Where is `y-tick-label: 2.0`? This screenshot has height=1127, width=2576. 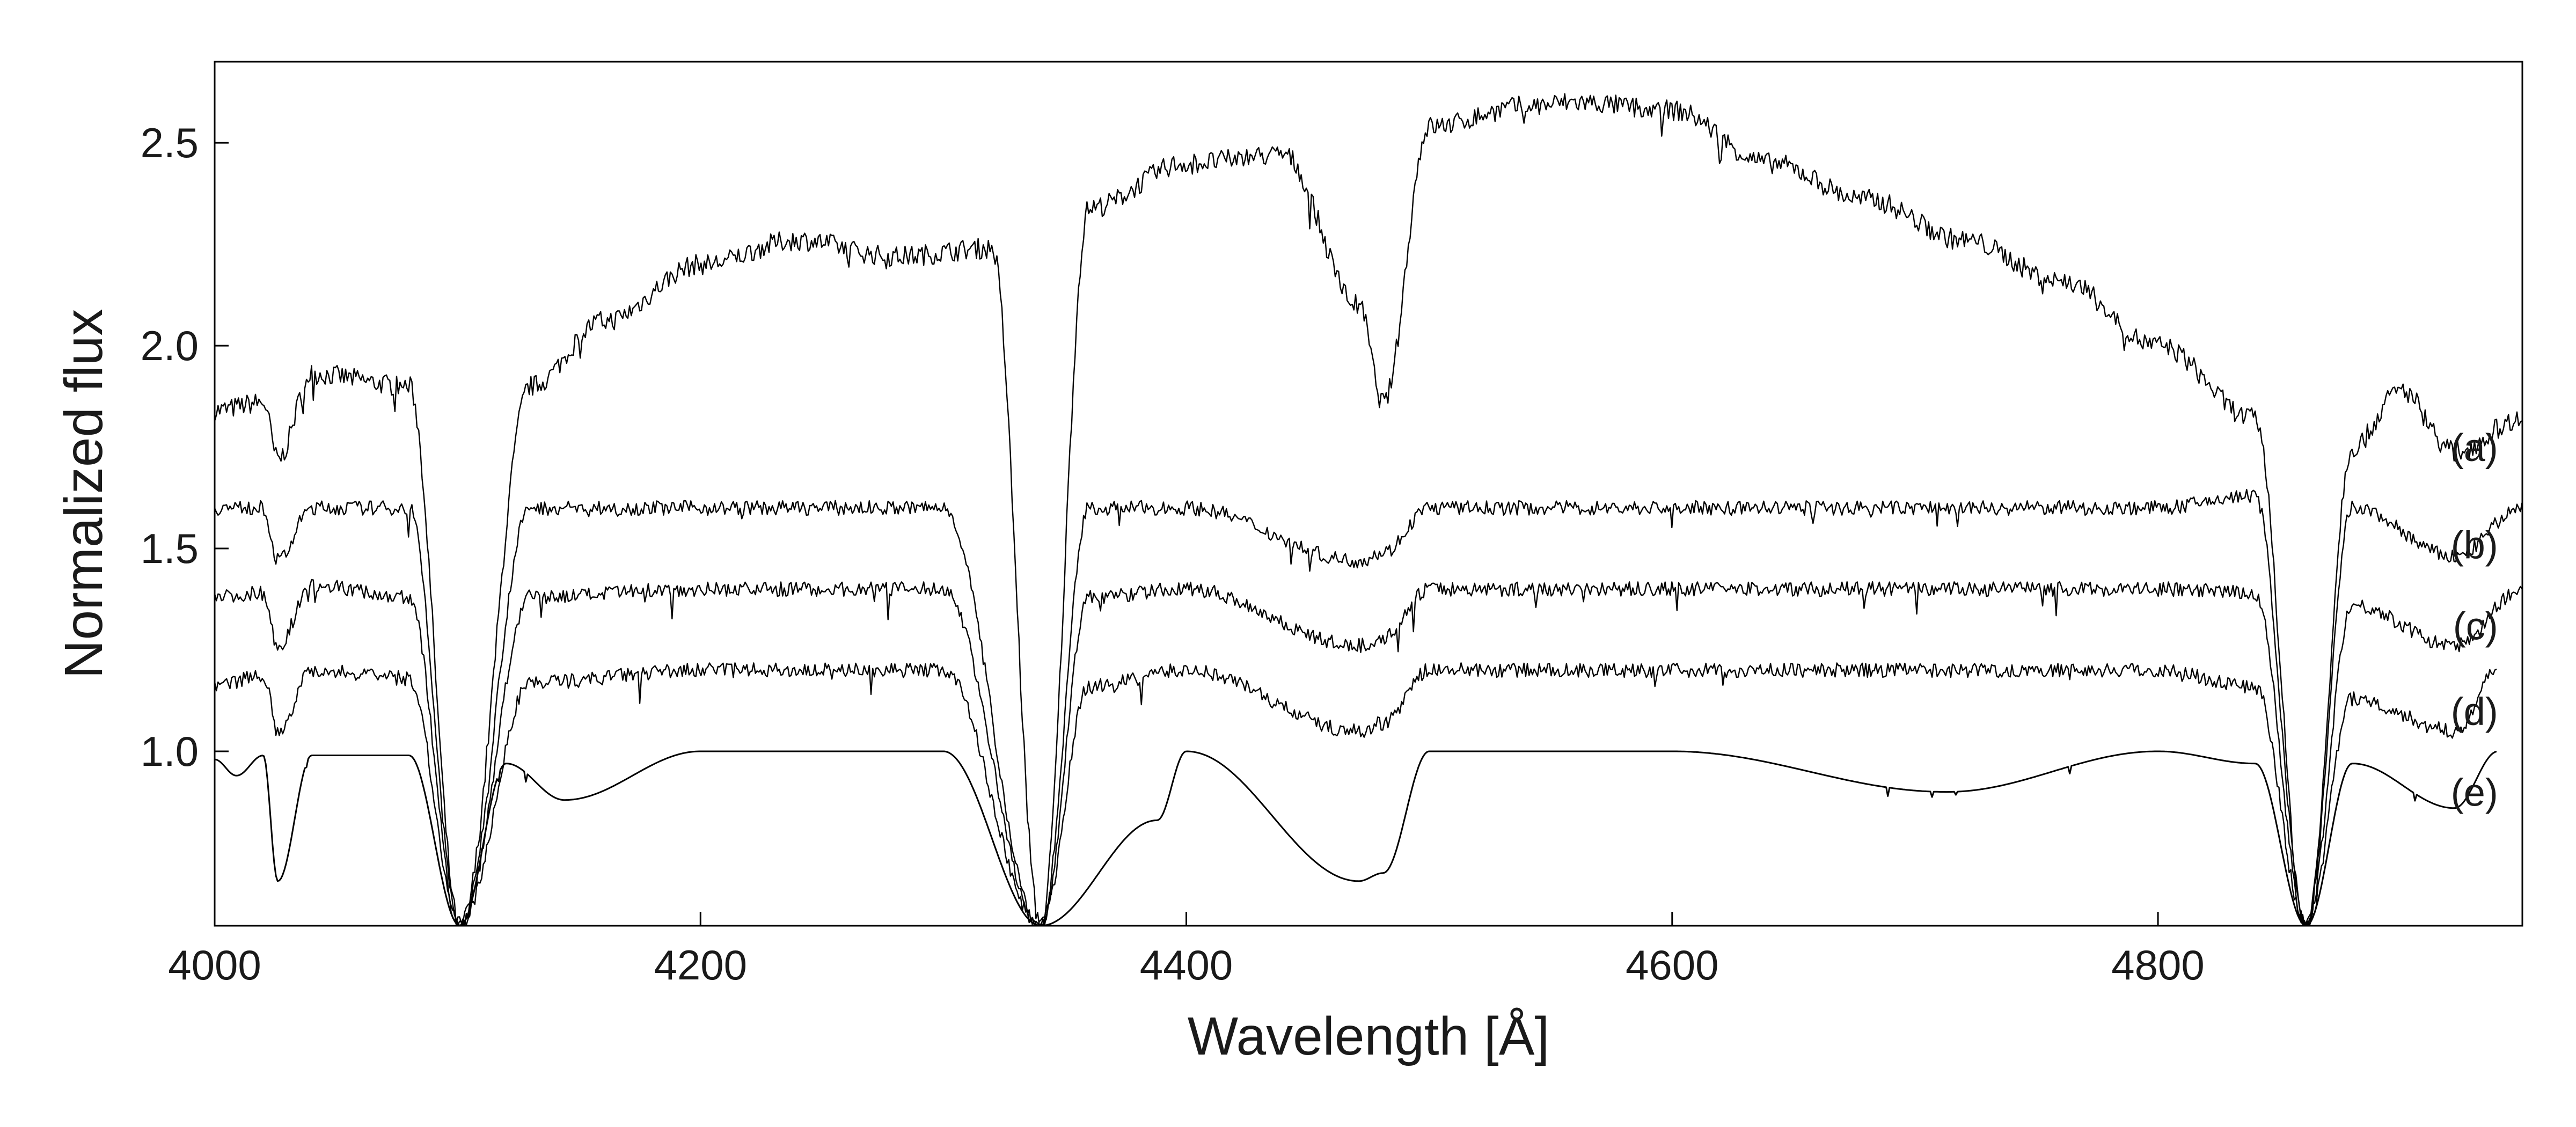 y-tick-label: 2.0 is located at coordinates (170, 345).